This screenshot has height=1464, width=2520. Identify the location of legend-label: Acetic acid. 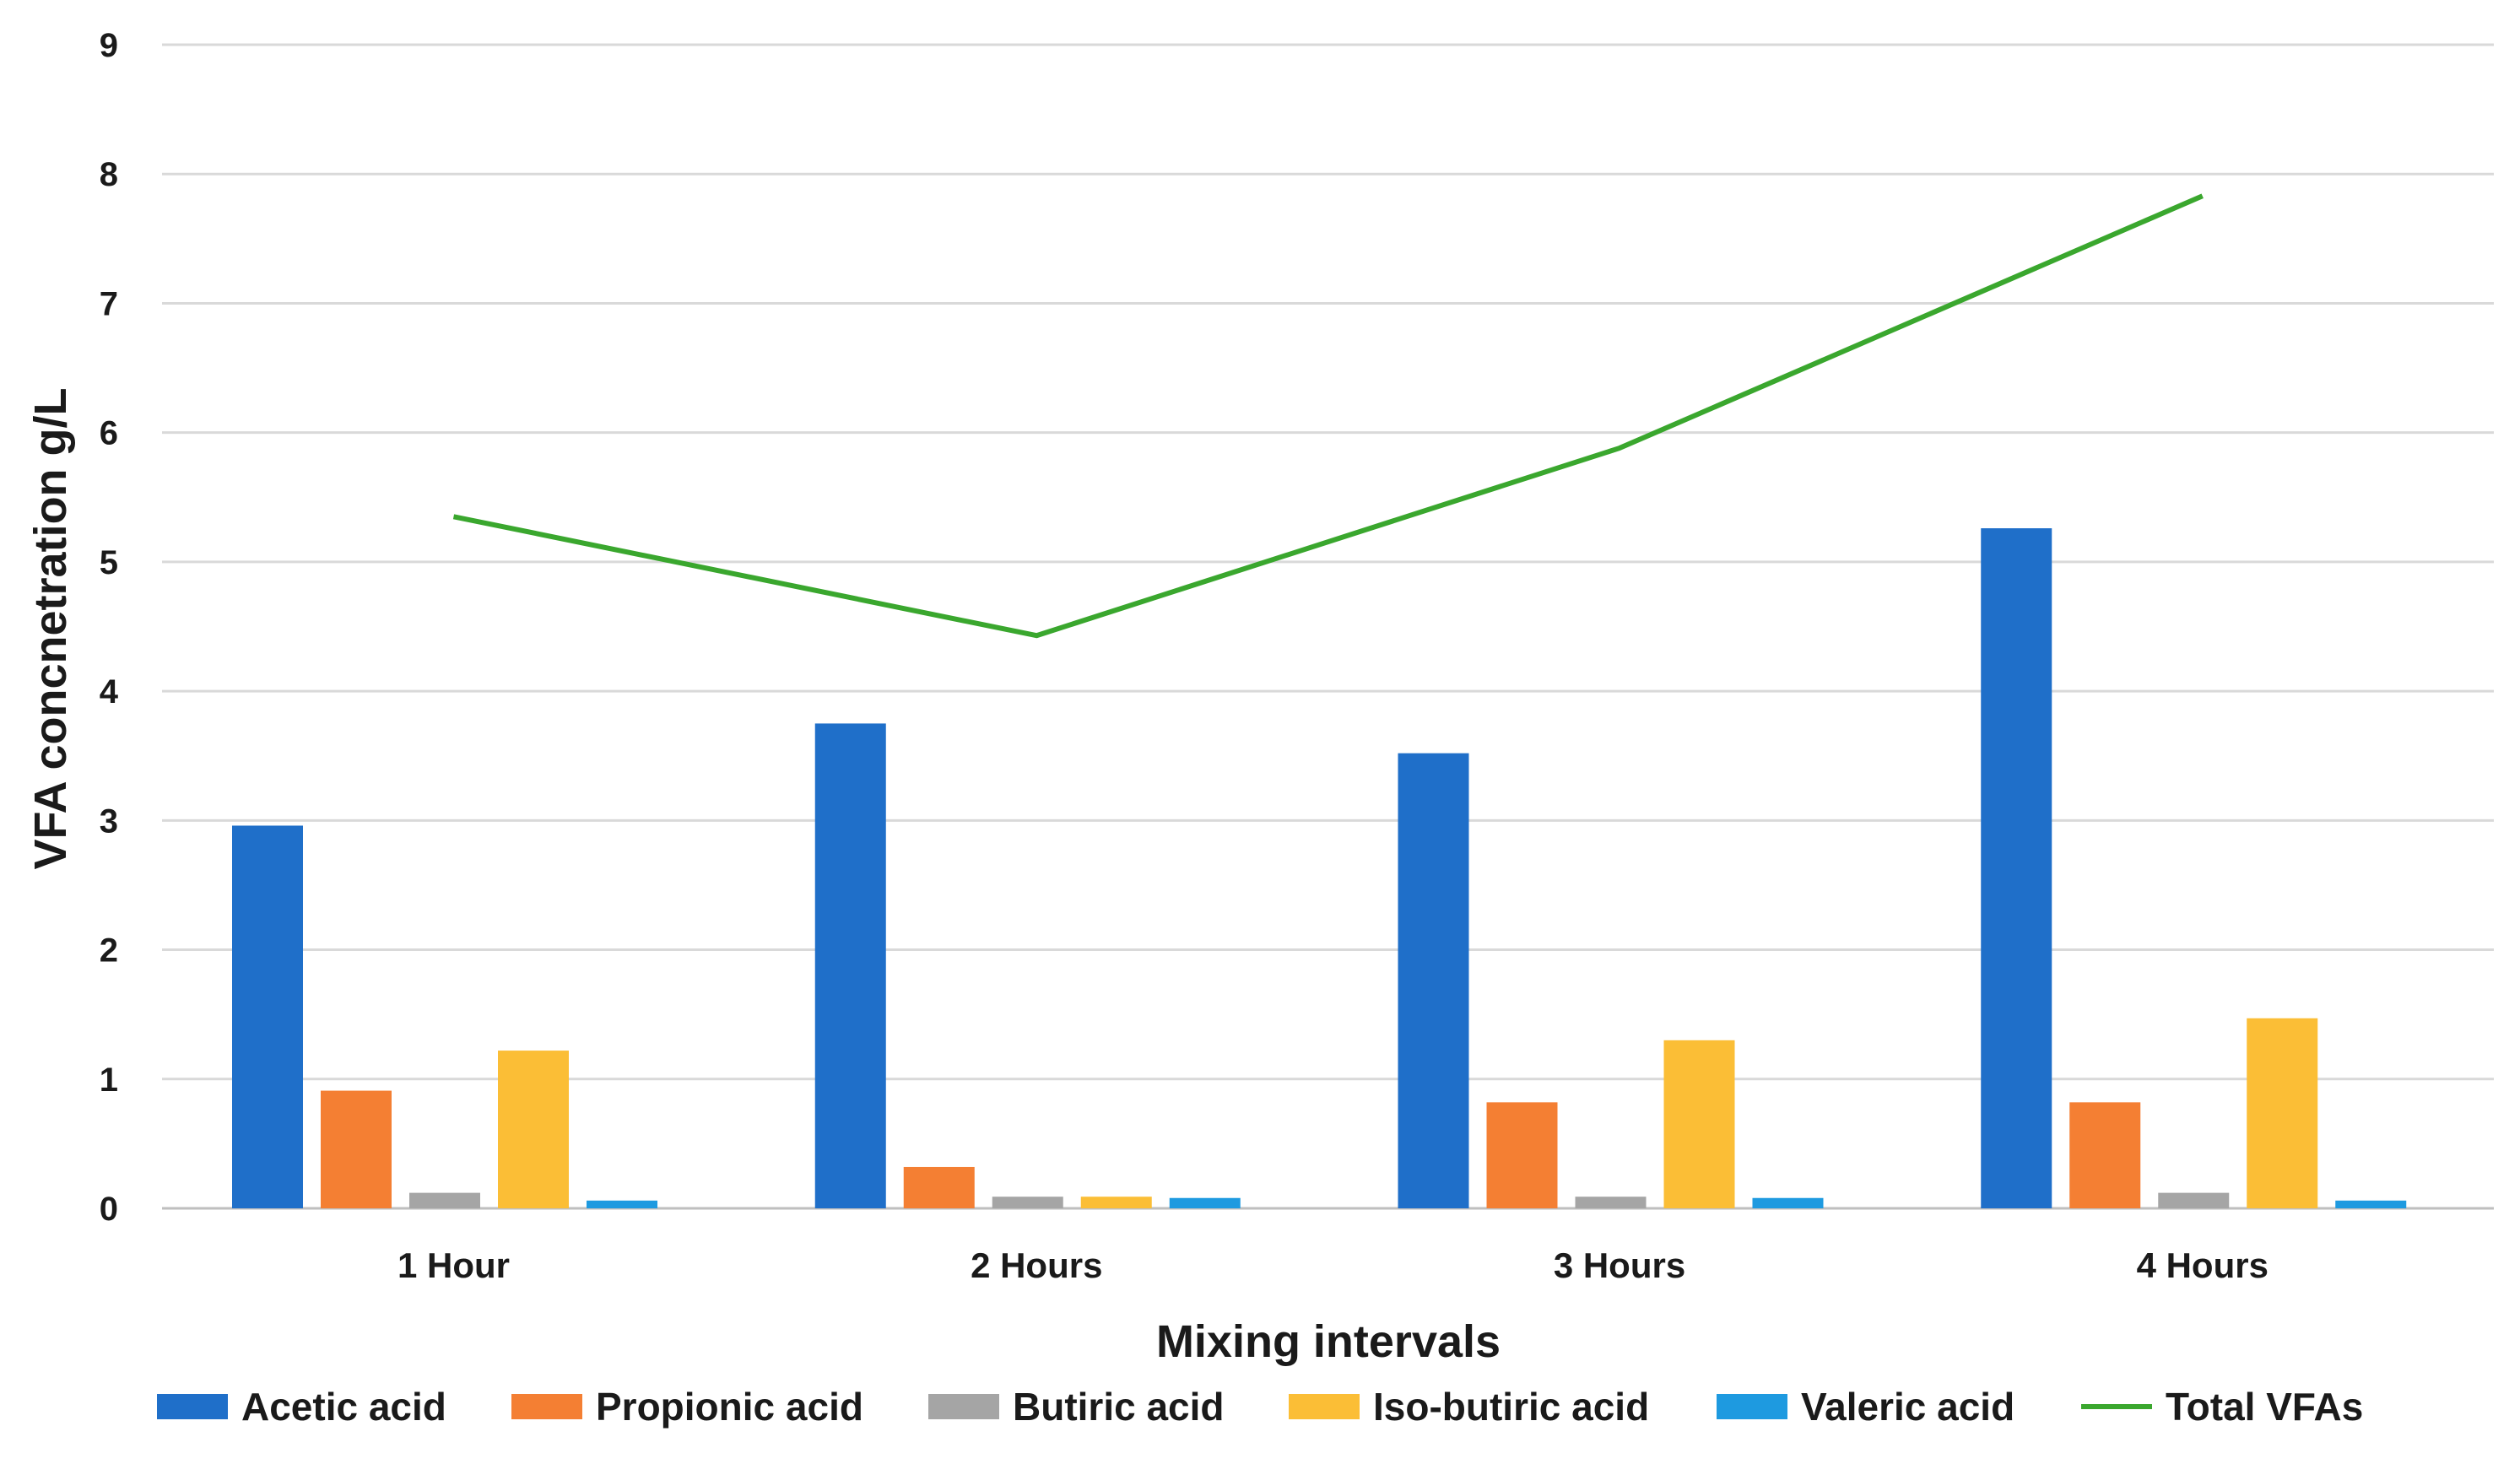
(343, 1407).